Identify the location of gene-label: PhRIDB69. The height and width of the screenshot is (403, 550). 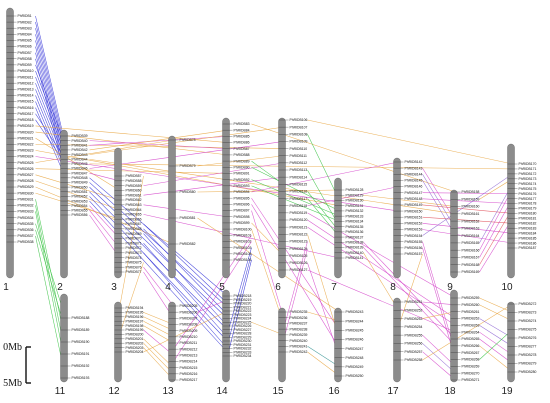
(134, 234).